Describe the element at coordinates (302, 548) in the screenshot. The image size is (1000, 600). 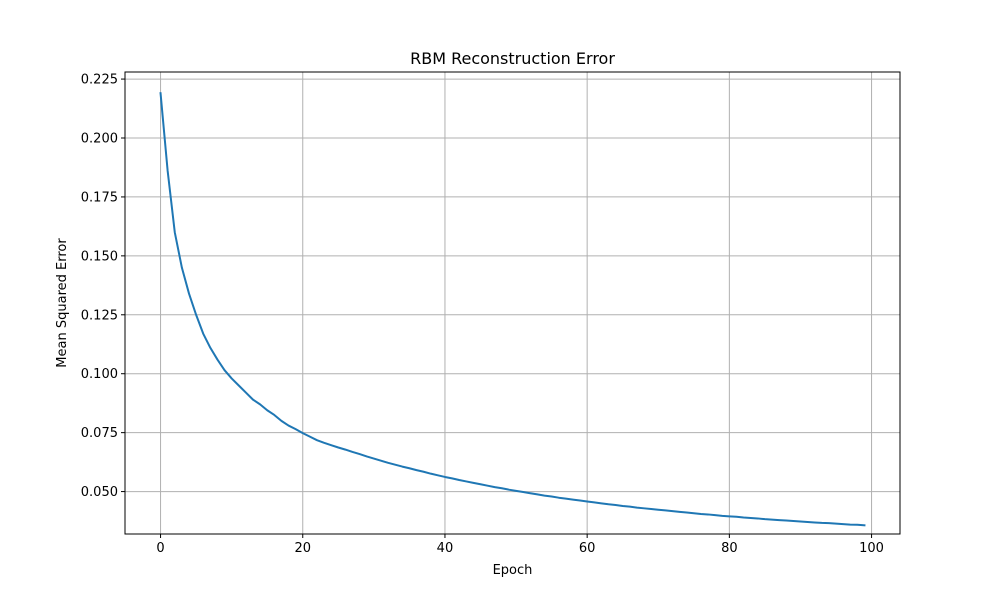
I see `x-tick-label: 20` at that location.